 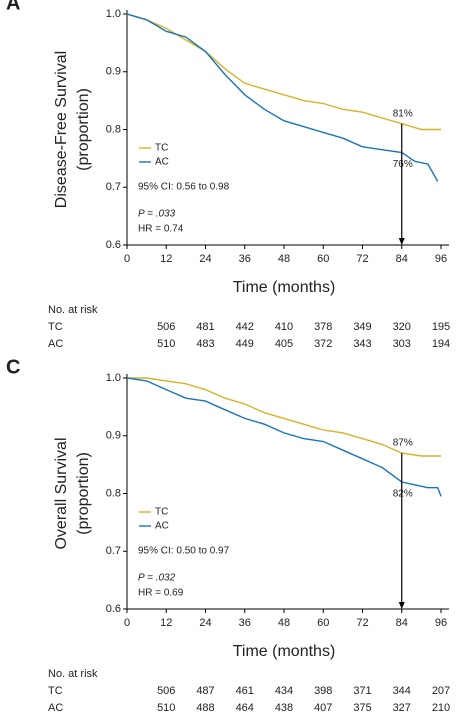 What do you see at coordinates (403, 494) in the screenshot?
I see `endpoint-label: 82%` at bounding box center [403, 494].